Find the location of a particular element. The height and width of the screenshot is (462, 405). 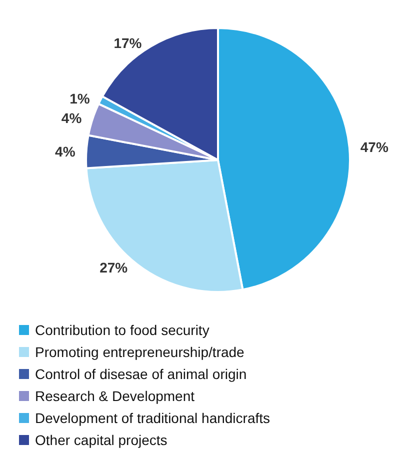

data-label: 27% is located at coordinates (114, 267).